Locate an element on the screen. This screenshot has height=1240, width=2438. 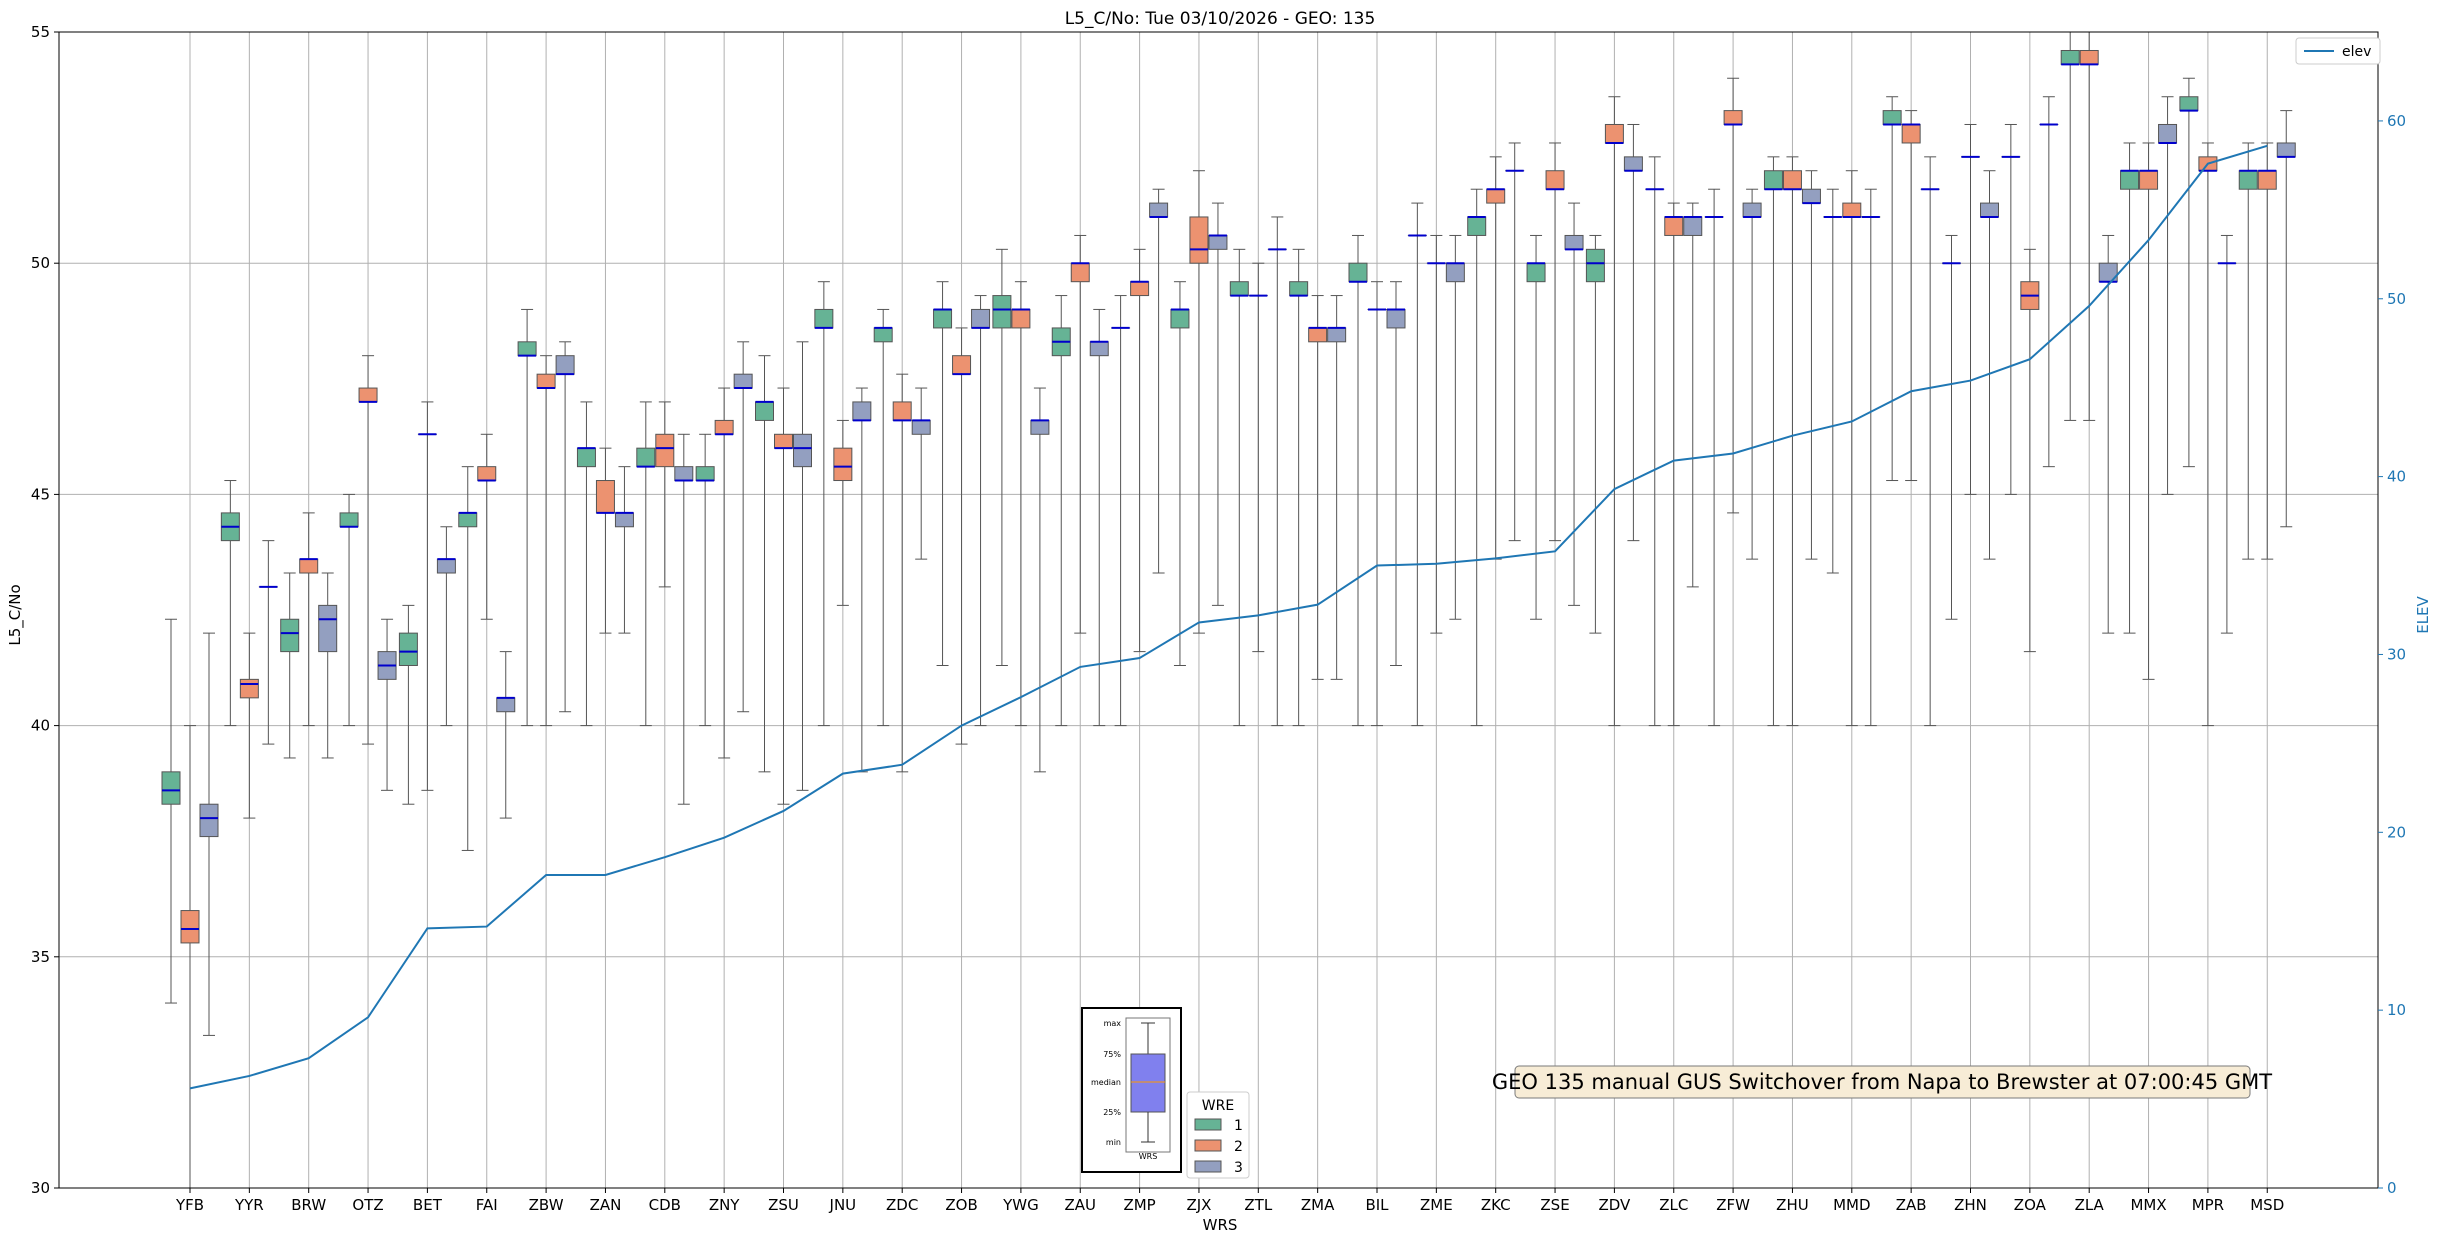
box-ZMP-wre2 is located at coordinates (1140, 450).